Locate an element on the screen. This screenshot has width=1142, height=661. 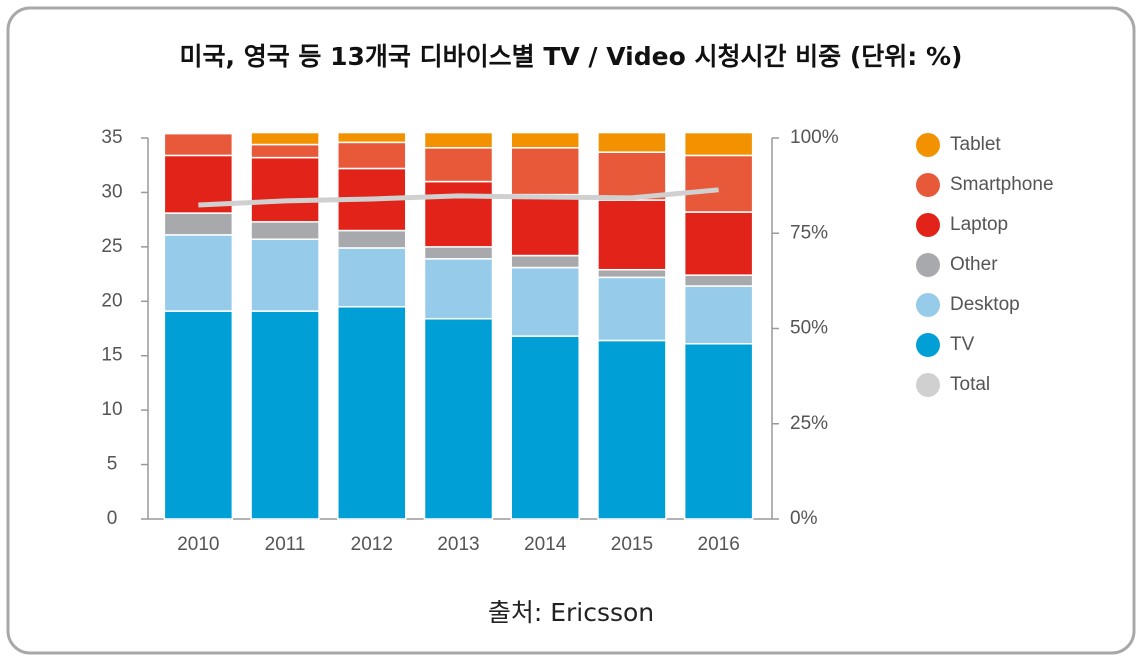
y2-tick-label: 100% is located at coordinates (814, 137).